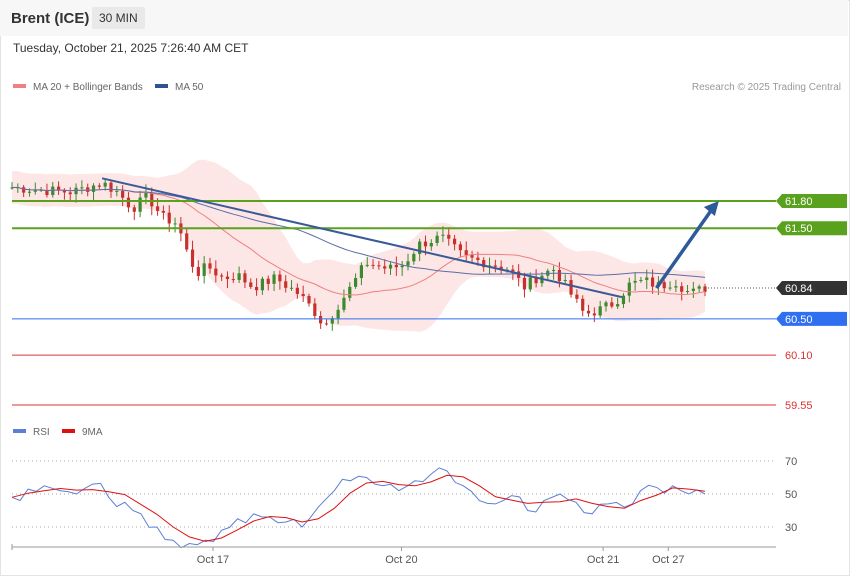 This screenshot has height=576, width=850. I want to click on rsi-legend-label: RSI, so click(41, 432).